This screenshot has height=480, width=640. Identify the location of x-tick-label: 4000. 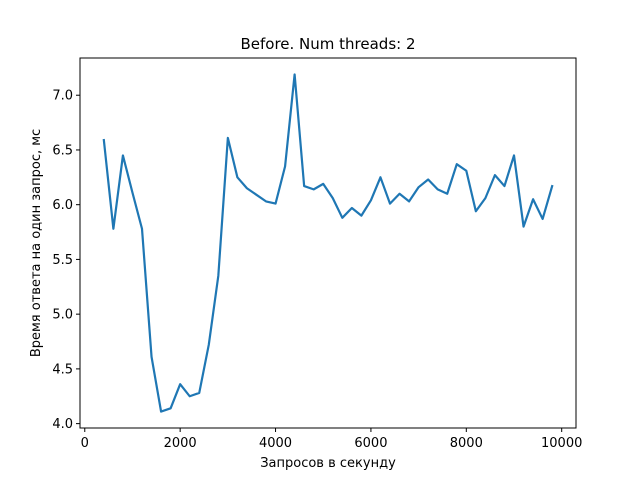
(275, 443).